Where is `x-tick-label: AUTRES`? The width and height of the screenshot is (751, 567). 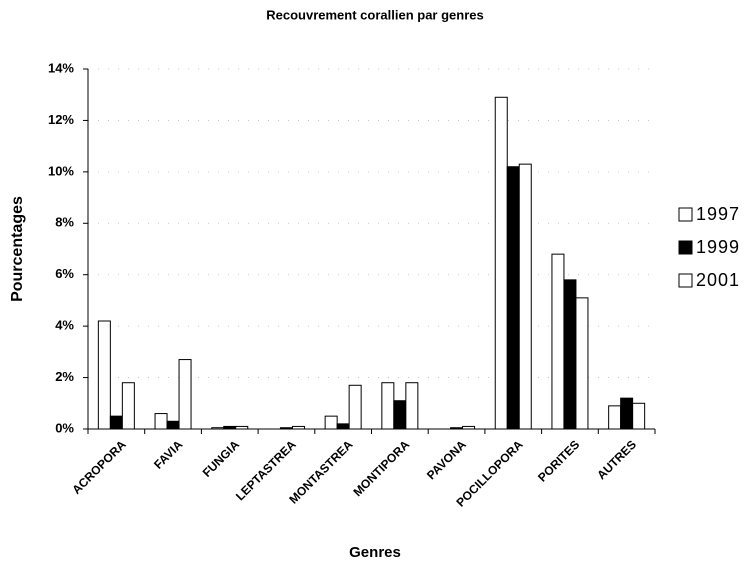
x-tick-label: AUTRES is located at coordinates (616, 459).